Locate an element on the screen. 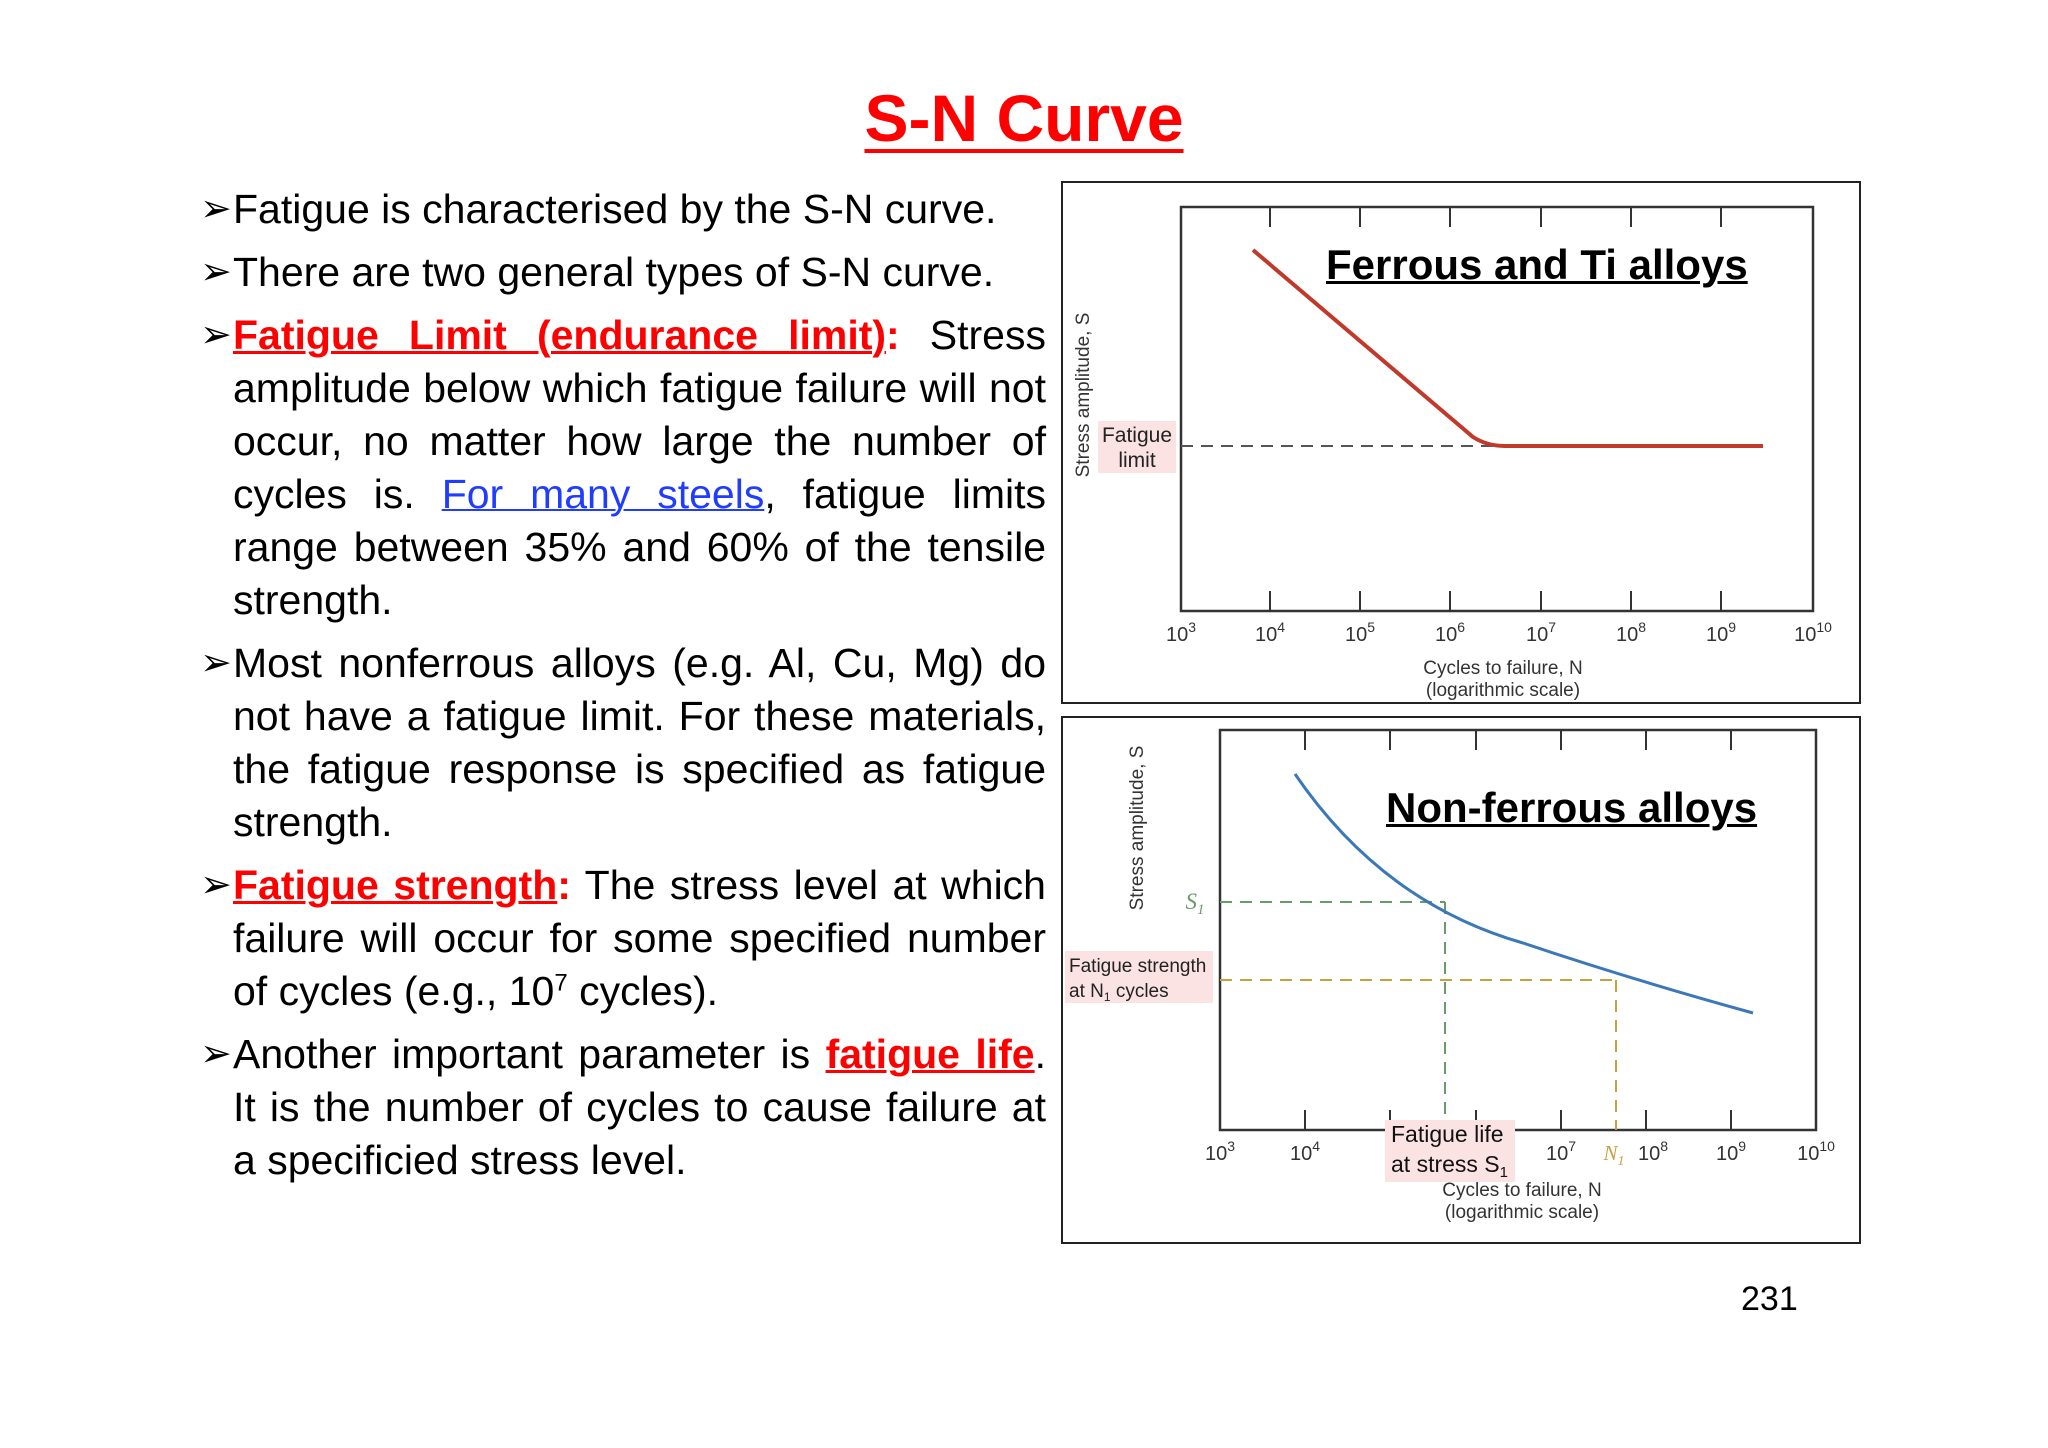 The height and width of the screenshot is (1448, 2048). fatigue-strength-annotation-2: at N1 cycles is located at coordinates (1119, 992).